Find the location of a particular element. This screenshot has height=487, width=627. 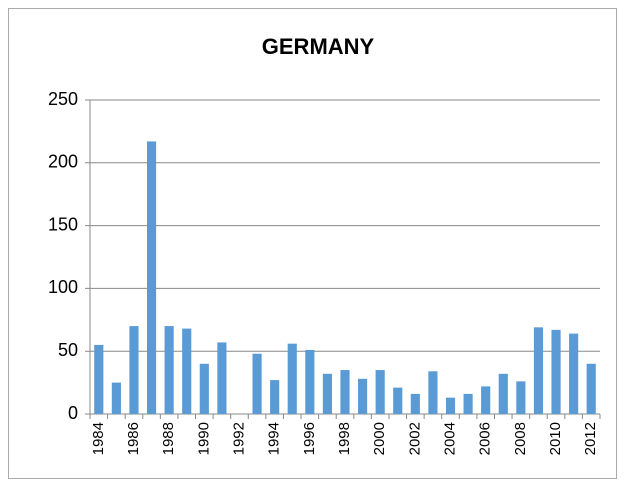

x-tick-label: 2002 is located at coordinates (414, 438).